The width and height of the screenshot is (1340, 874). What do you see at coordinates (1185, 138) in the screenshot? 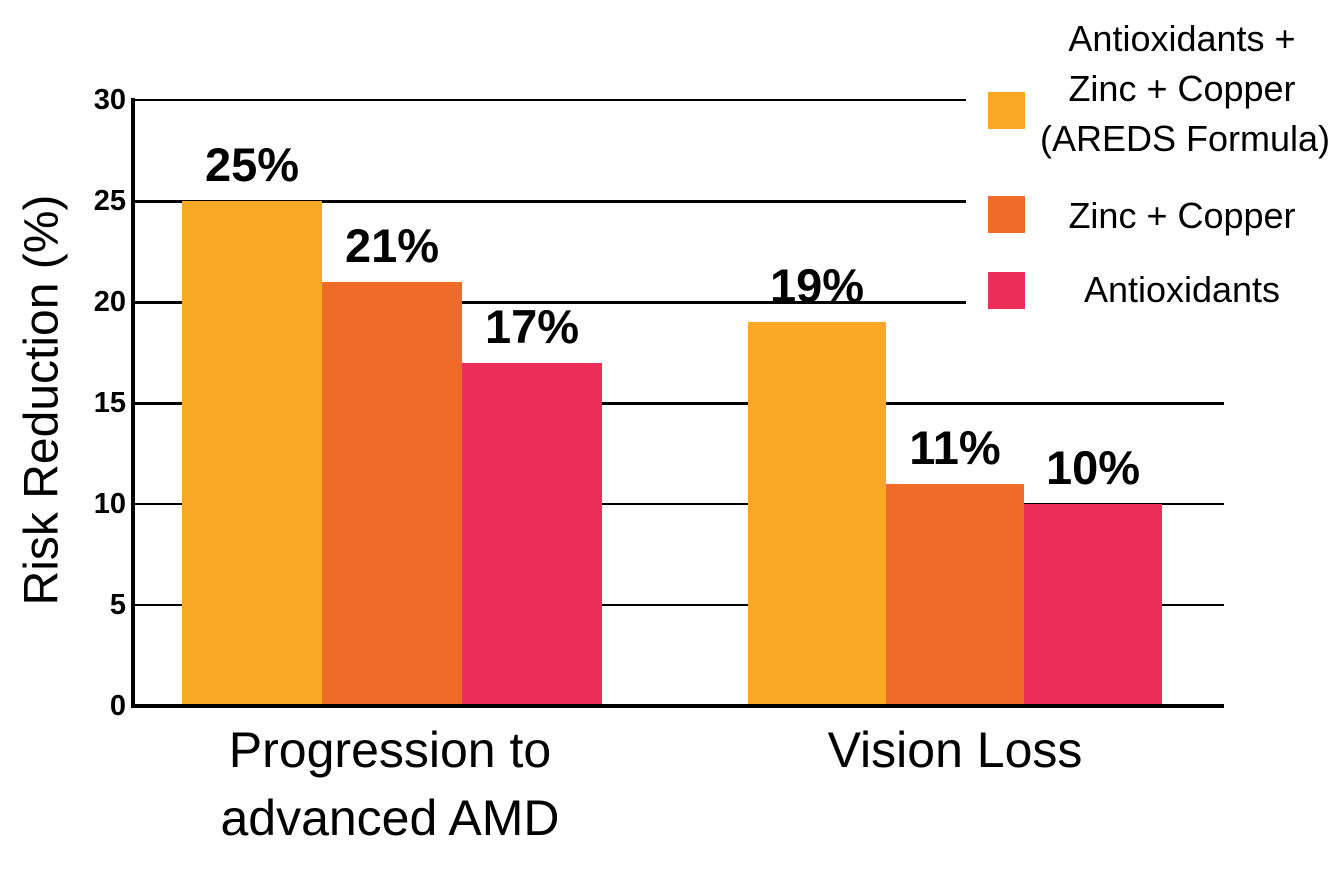
I see `legend-label-line: (AREDS Formula)` at bounding box center [1185, 138].